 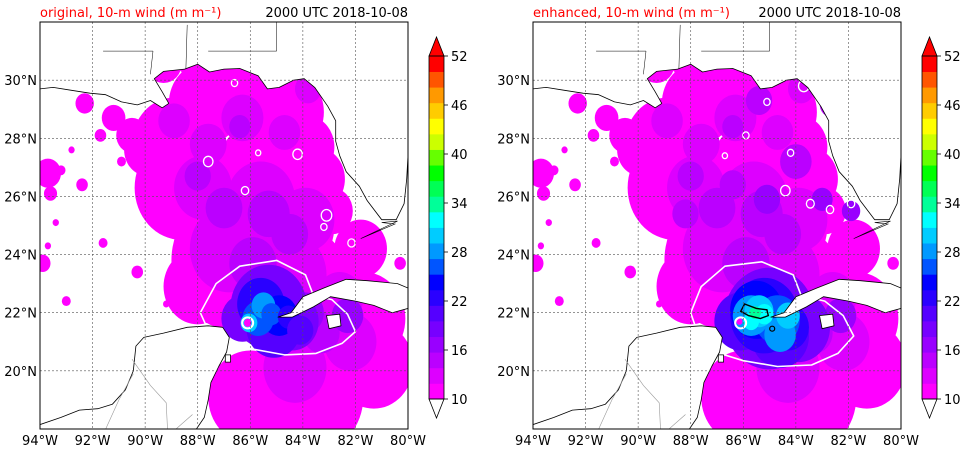 I want to click on florida-keys, so click(x=872, y=229).